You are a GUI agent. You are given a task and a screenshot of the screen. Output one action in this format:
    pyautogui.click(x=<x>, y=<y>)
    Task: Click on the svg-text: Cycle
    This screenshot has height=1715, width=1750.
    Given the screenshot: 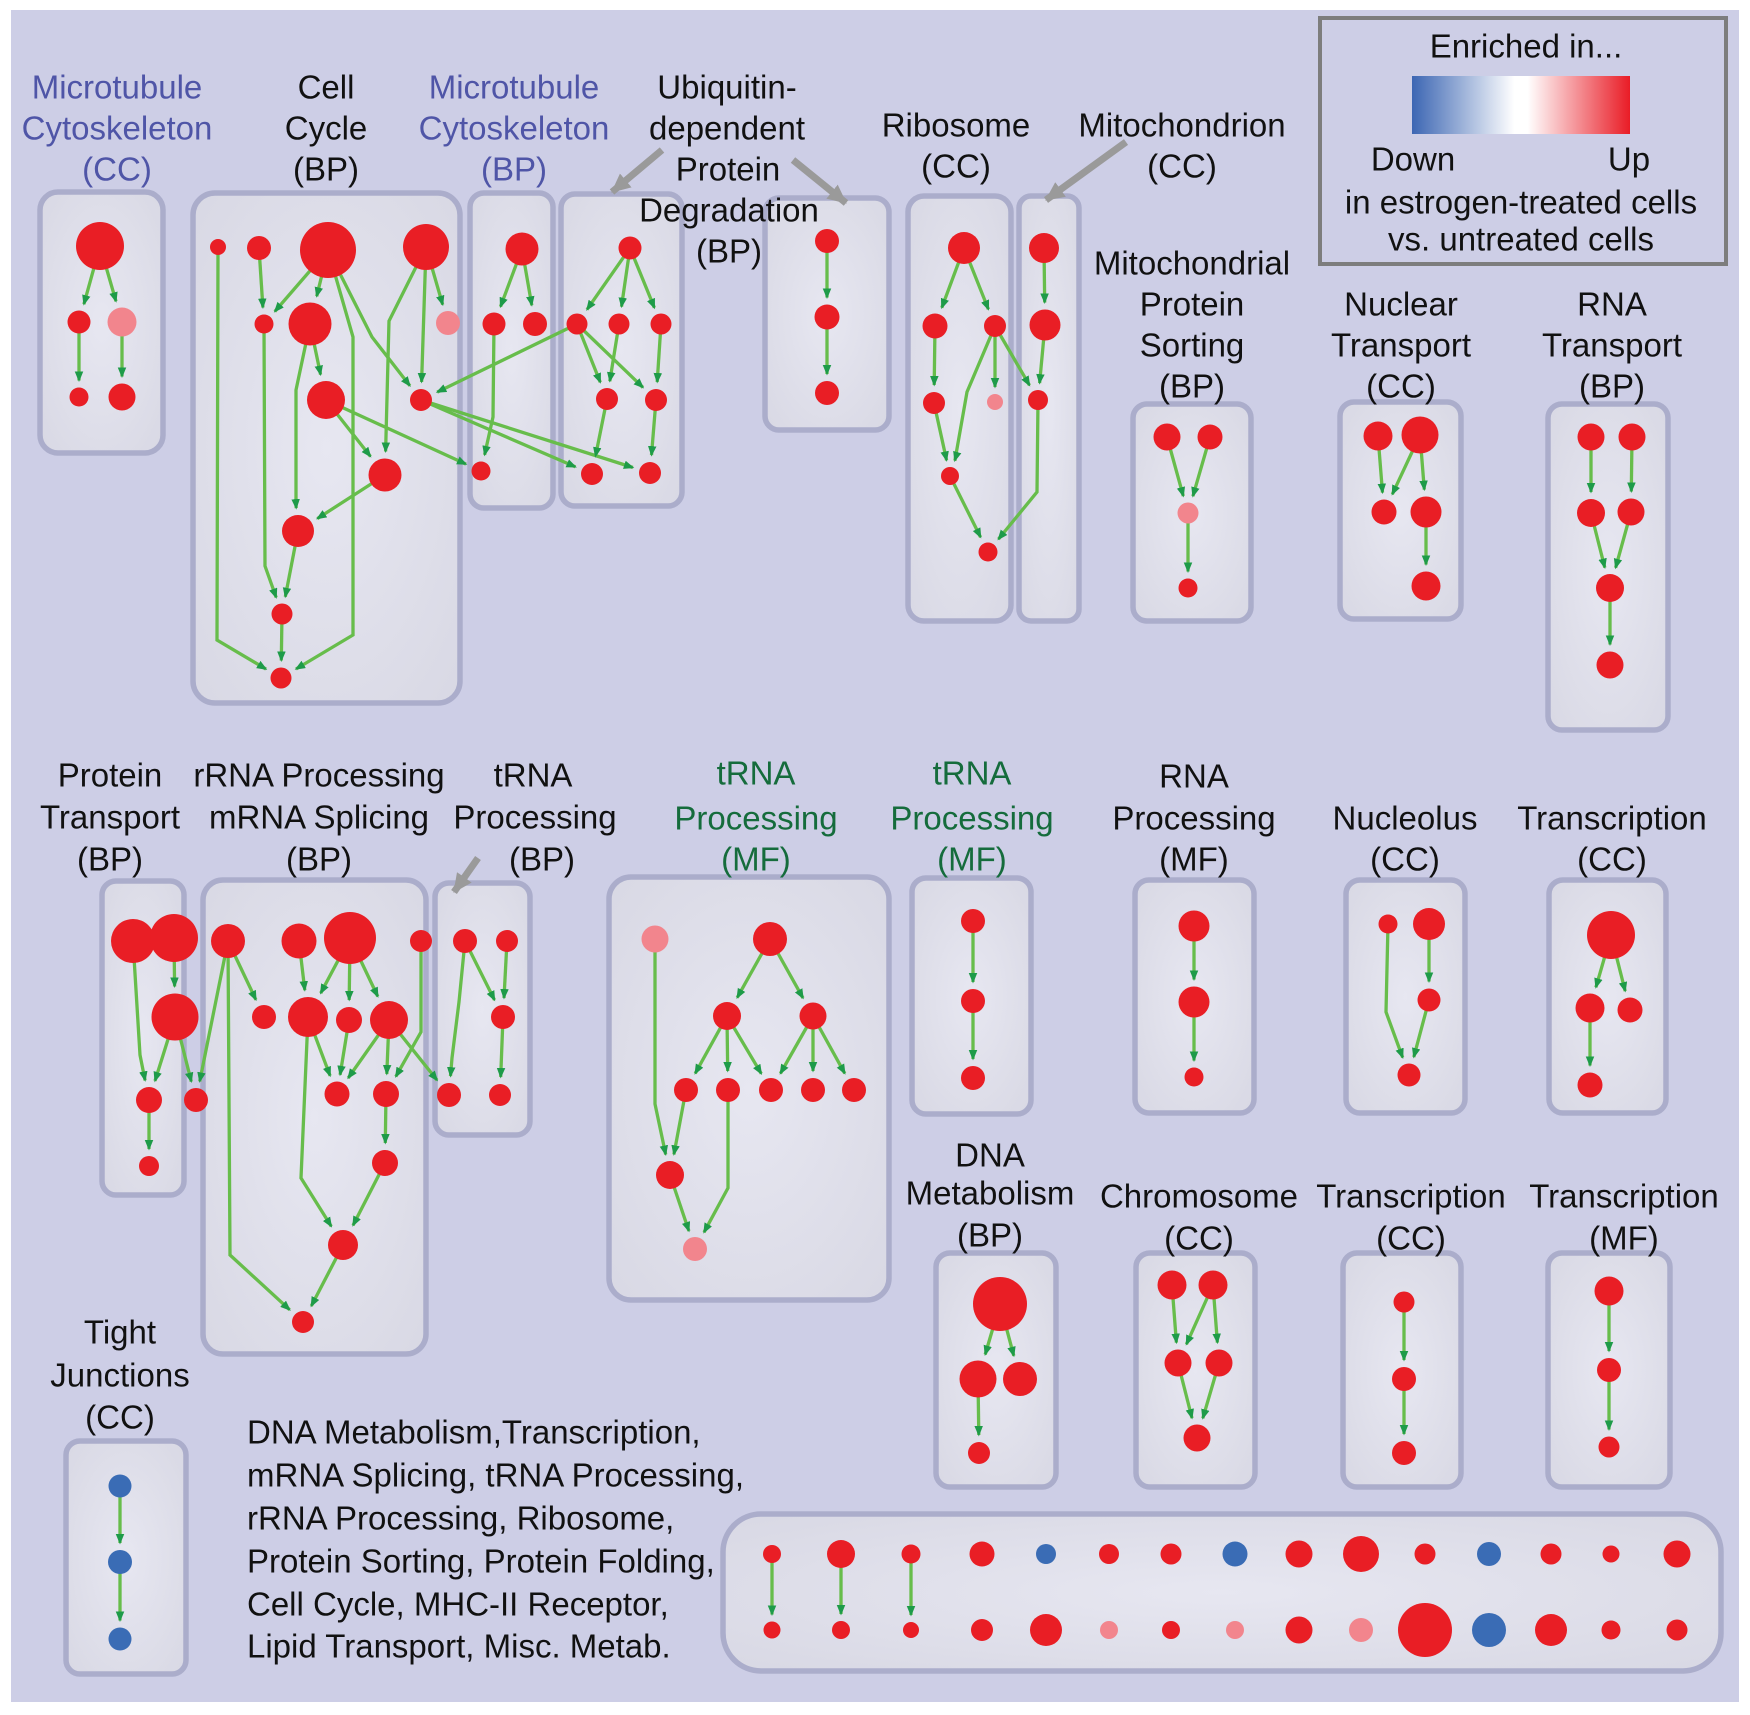 What is the action you would take?
    pyautogui.click(x=326, y=128)
    